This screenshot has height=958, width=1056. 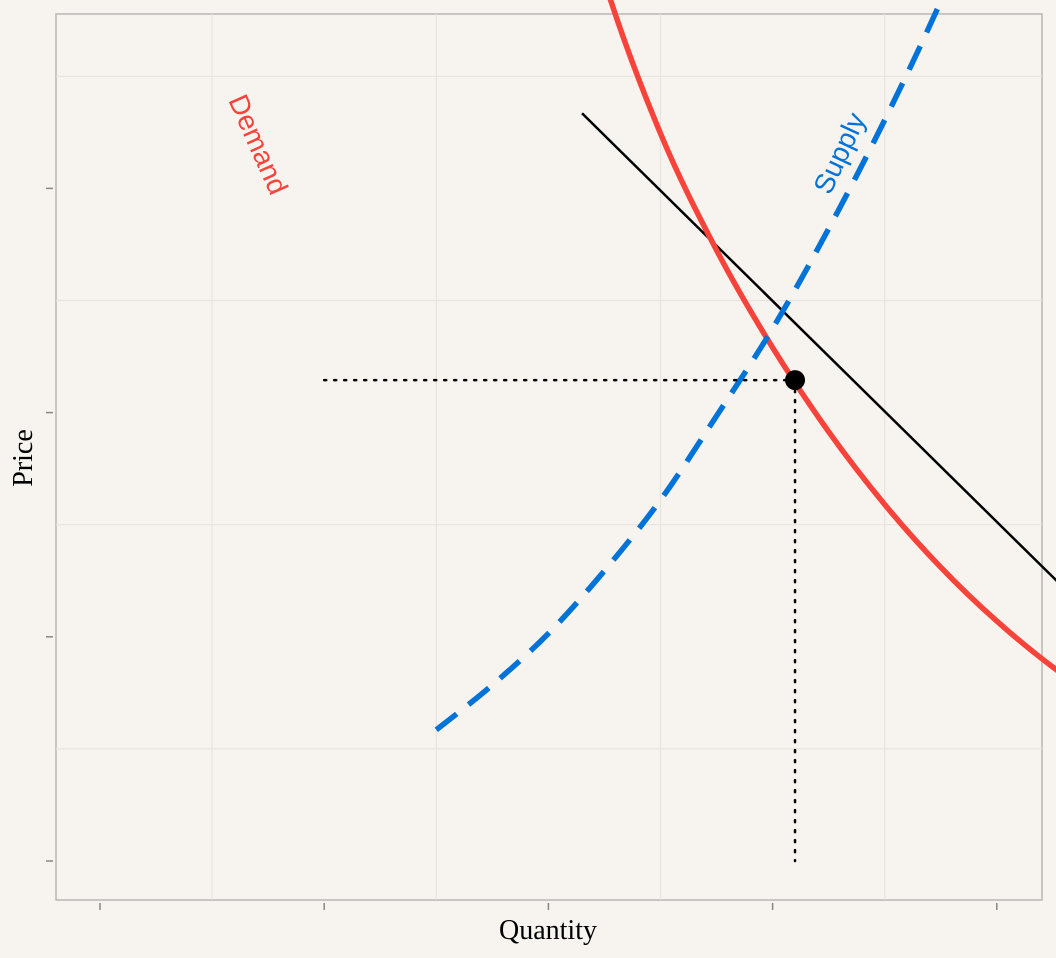 What do you see at coordinates (839, 153) in the screenshot?
I see `supply-label: Supply` at bounding box center [839, 153].